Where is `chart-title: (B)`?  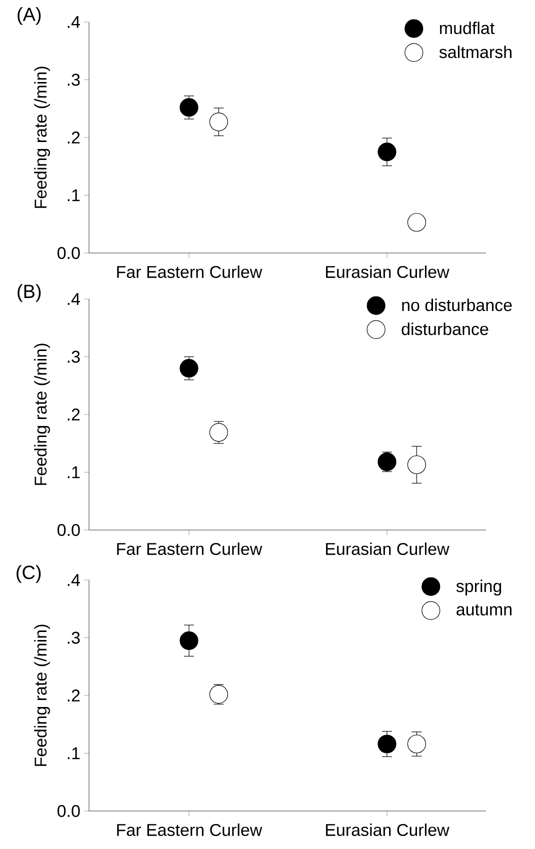
chart-title: (B) is located at coordinates (29, 293).